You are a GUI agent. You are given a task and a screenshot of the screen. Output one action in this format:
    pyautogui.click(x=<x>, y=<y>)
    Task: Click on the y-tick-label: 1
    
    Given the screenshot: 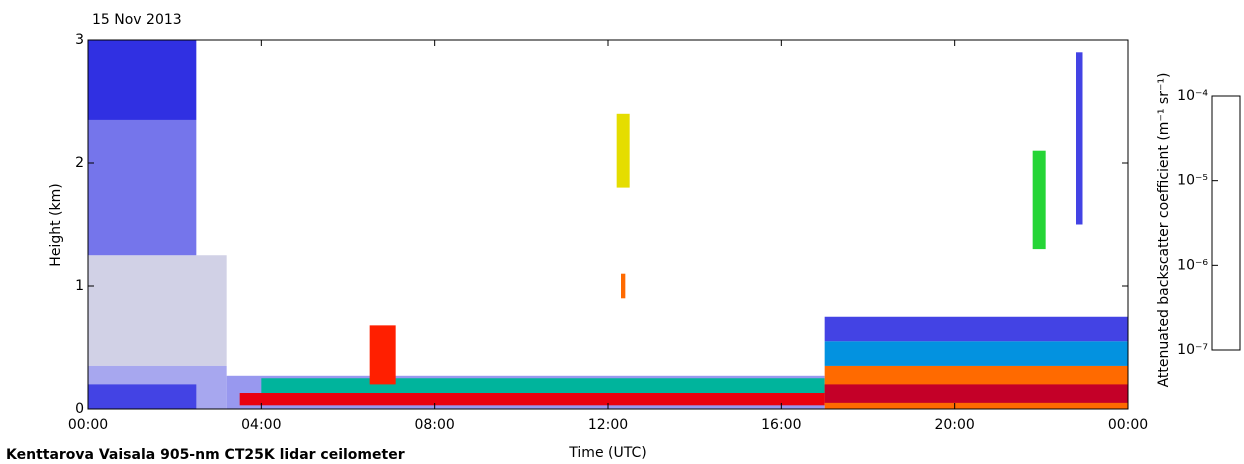 What is the action you would take?
    pyautogui.click(x=79, y=286)
    